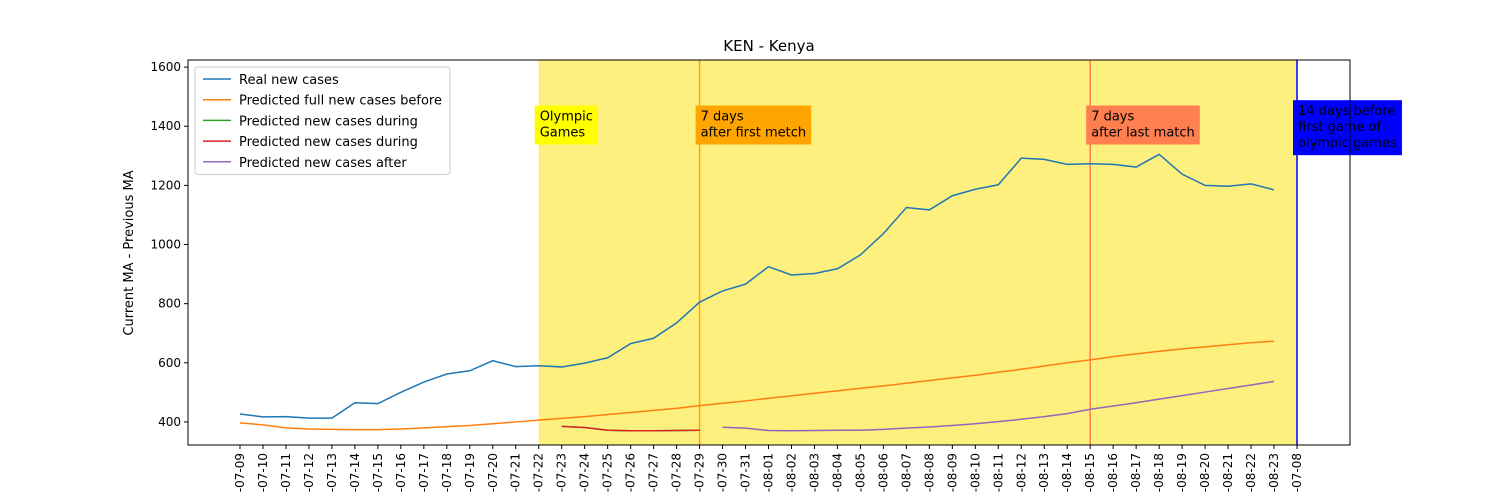 Image resolution: width=1500 pixels, height=500 pixels. I want to click on x-tick-label: -07-30, so click(723, 472).